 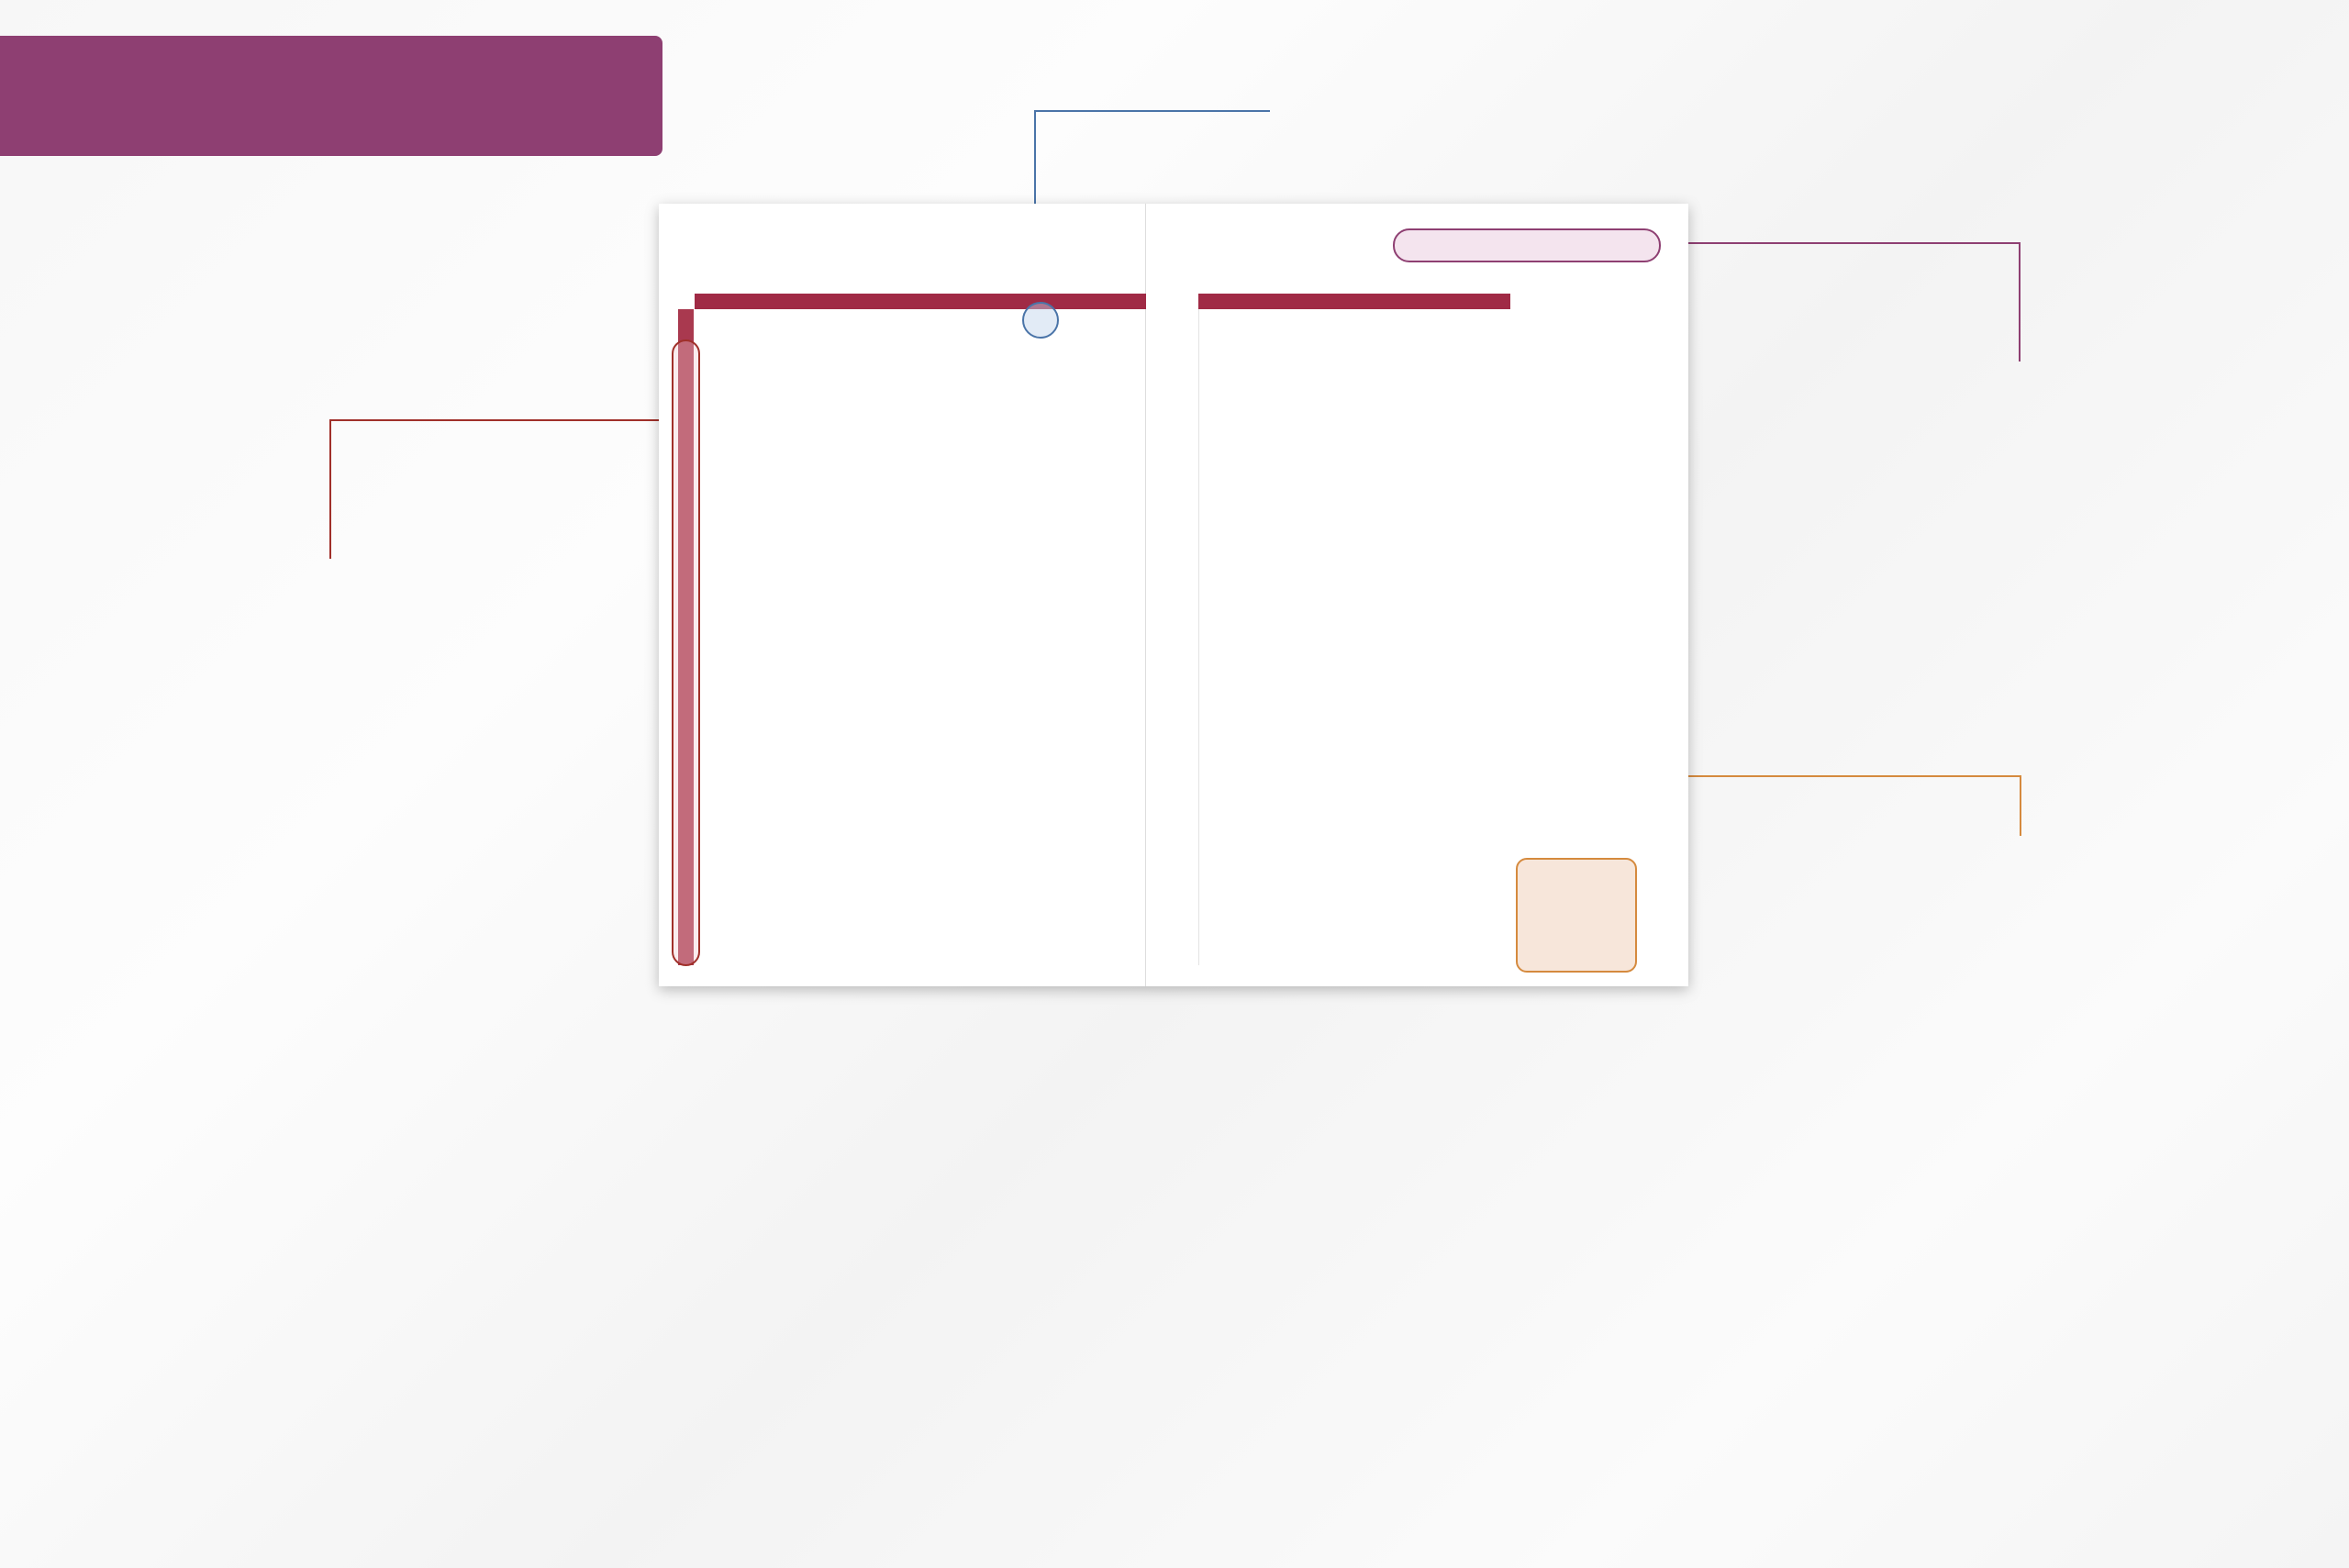 What do you see at coordinates (1805, 776) in the screenshot?
I see `next-month-callout-line-h` at bounding box center [1805, 776].